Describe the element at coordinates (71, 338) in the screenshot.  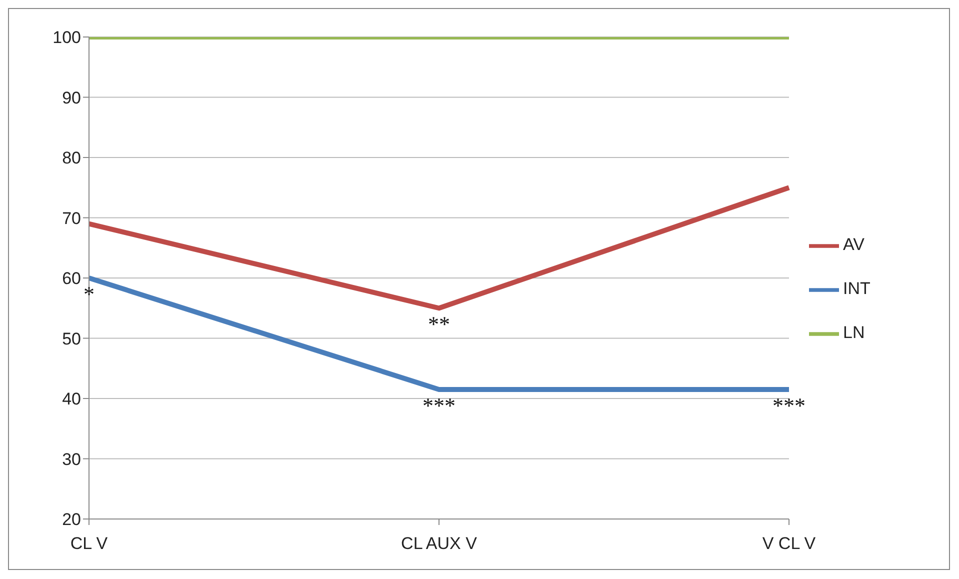
I see `y-tick-label: 50` at that location.